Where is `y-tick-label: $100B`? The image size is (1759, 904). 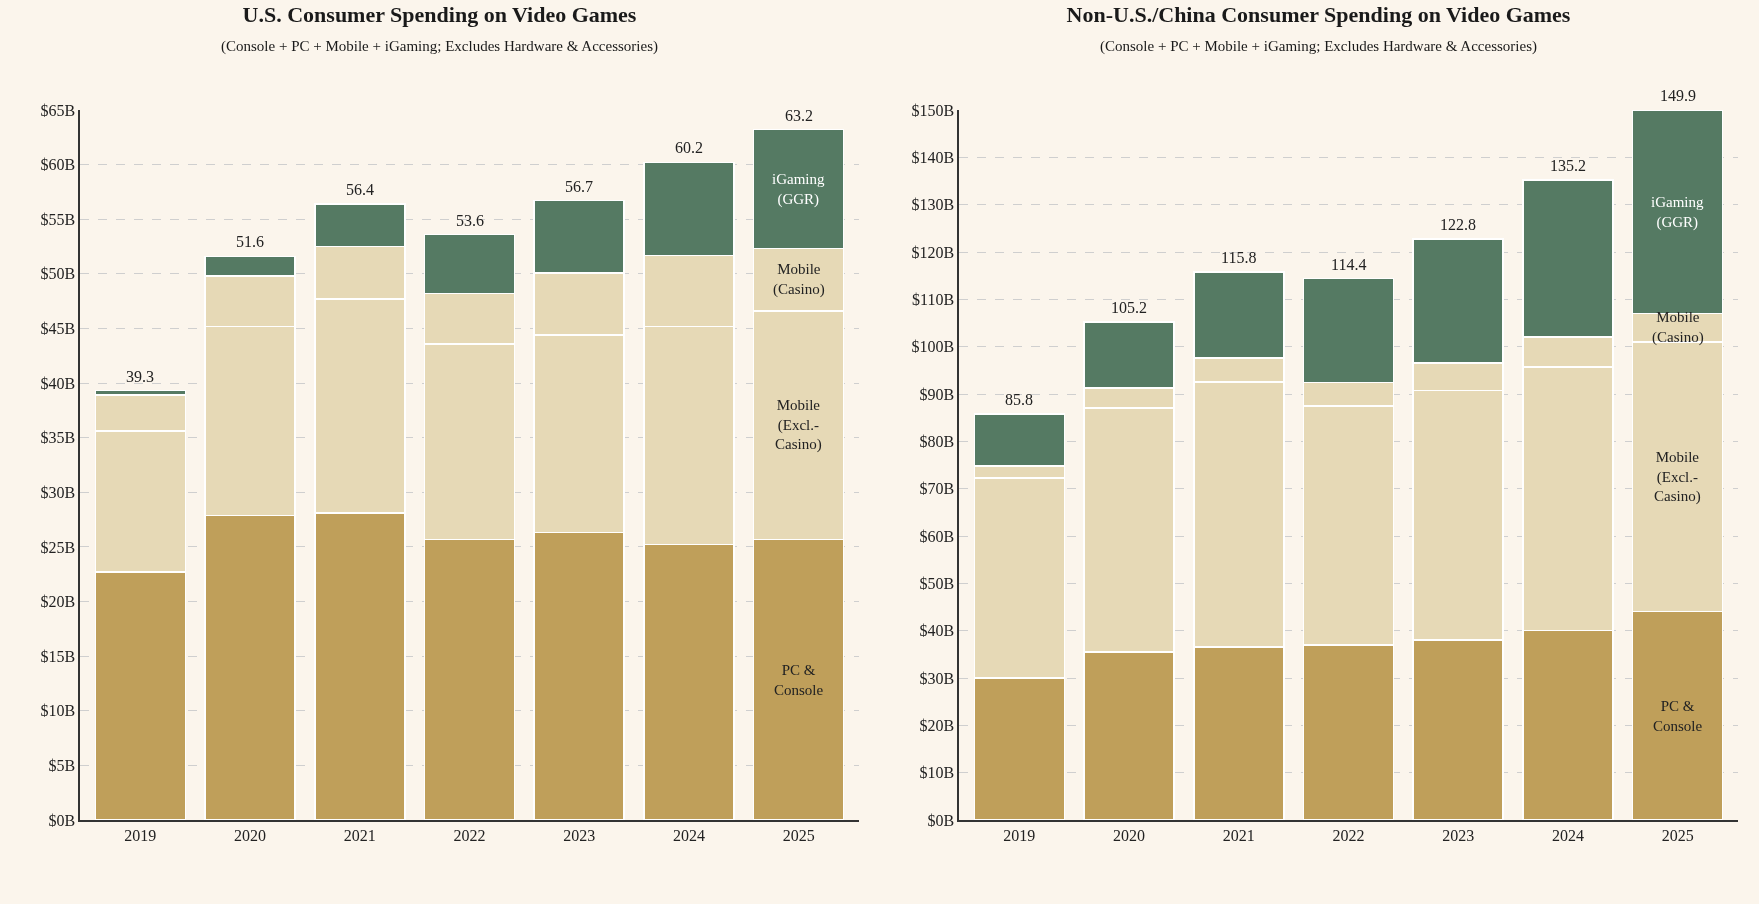
y-tick-label: $100B is located at coordinates (933, 347).